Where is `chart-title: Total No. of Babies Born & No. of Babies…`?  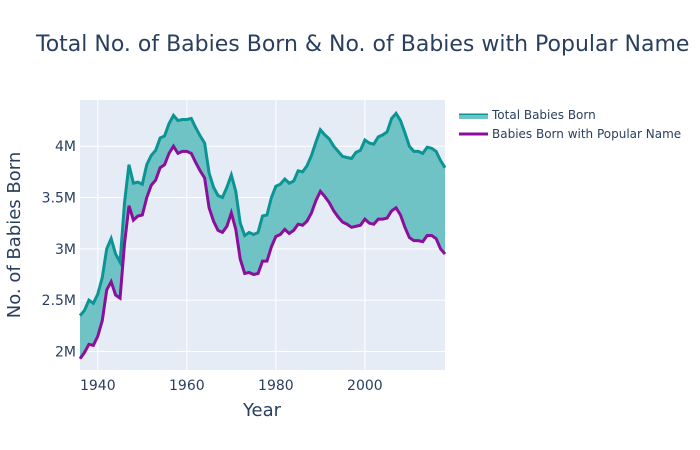
chart-title: Total No. of Babies Born & No. of Babies… is located at coordinates (362, 44).